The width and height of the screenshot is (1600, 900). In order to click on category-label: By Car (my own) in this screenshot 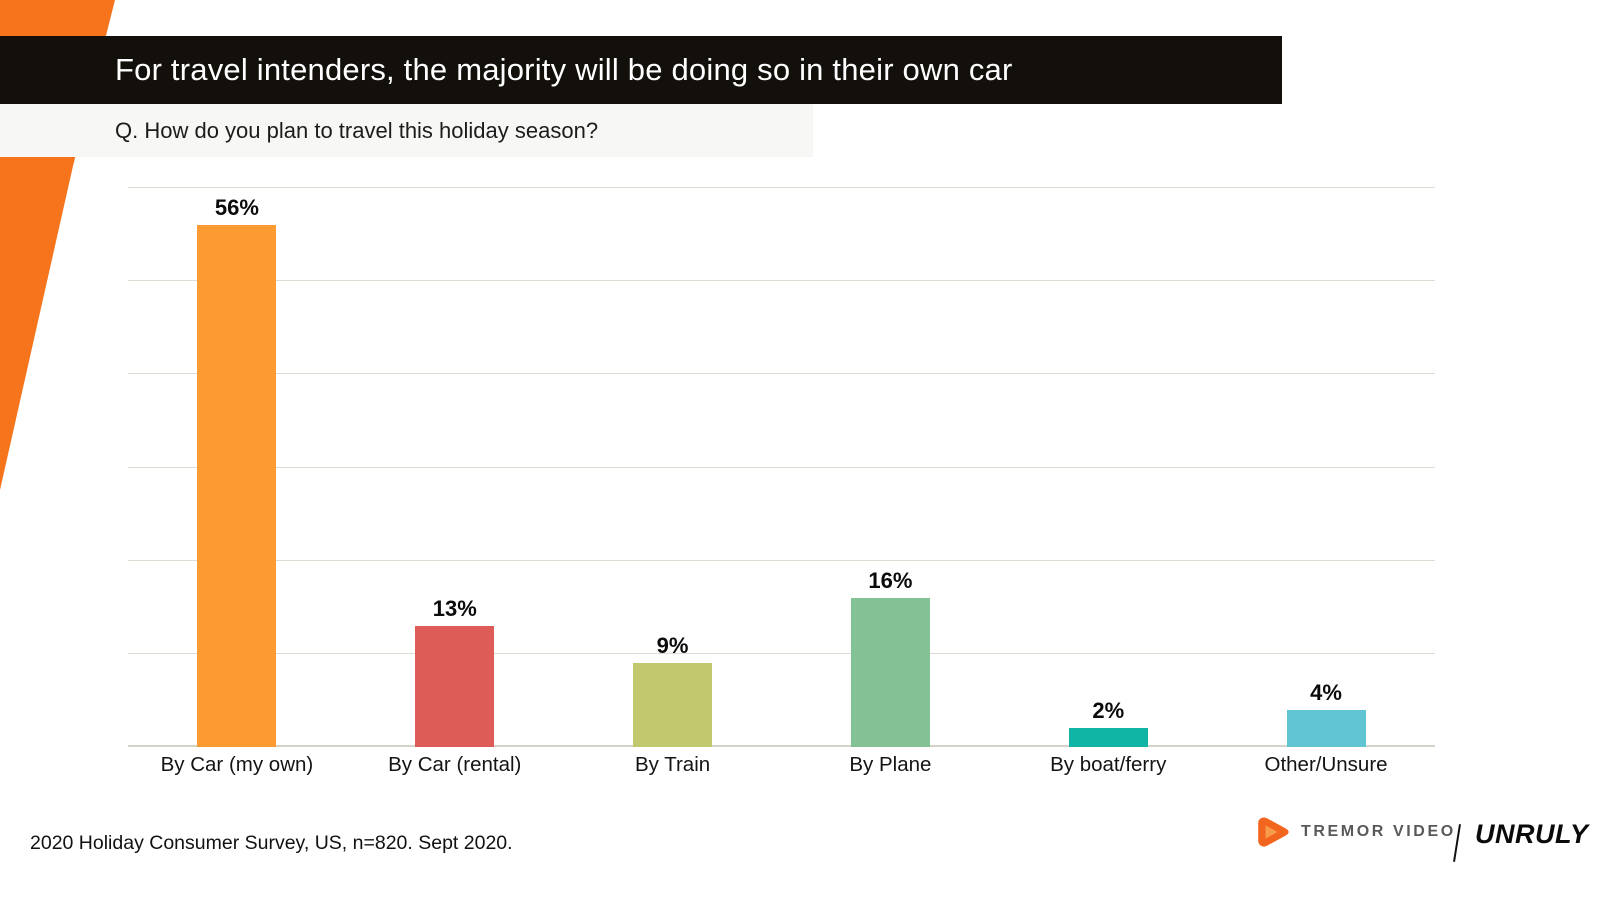, I will do `click(237, 764)`.